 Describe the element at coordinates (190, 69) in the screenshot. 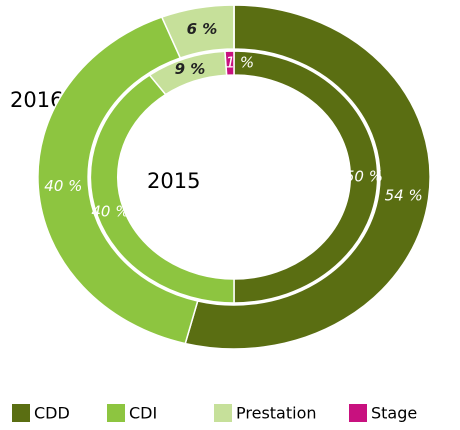

I see `value-label: 9 %` at that location.